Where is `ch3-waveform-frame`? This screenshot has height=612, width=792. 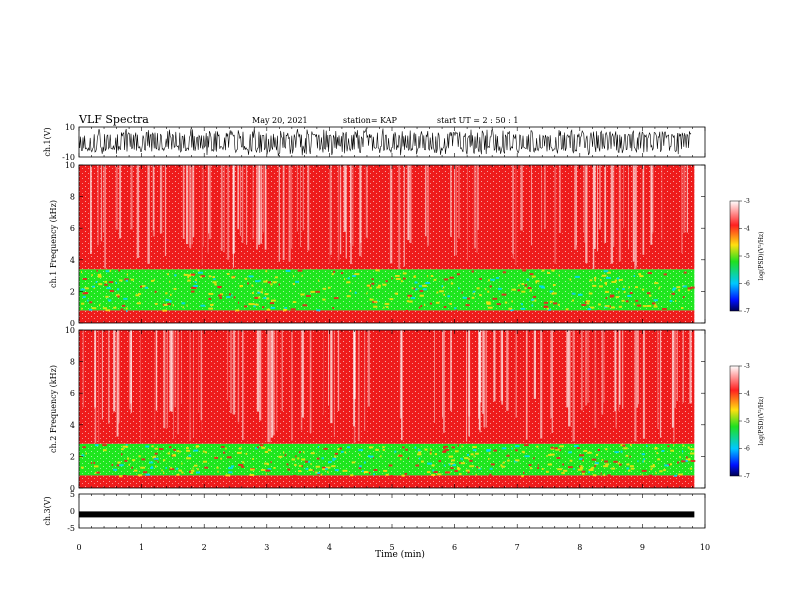 ch3-waveform-frame is located at coordinates (392, 511).